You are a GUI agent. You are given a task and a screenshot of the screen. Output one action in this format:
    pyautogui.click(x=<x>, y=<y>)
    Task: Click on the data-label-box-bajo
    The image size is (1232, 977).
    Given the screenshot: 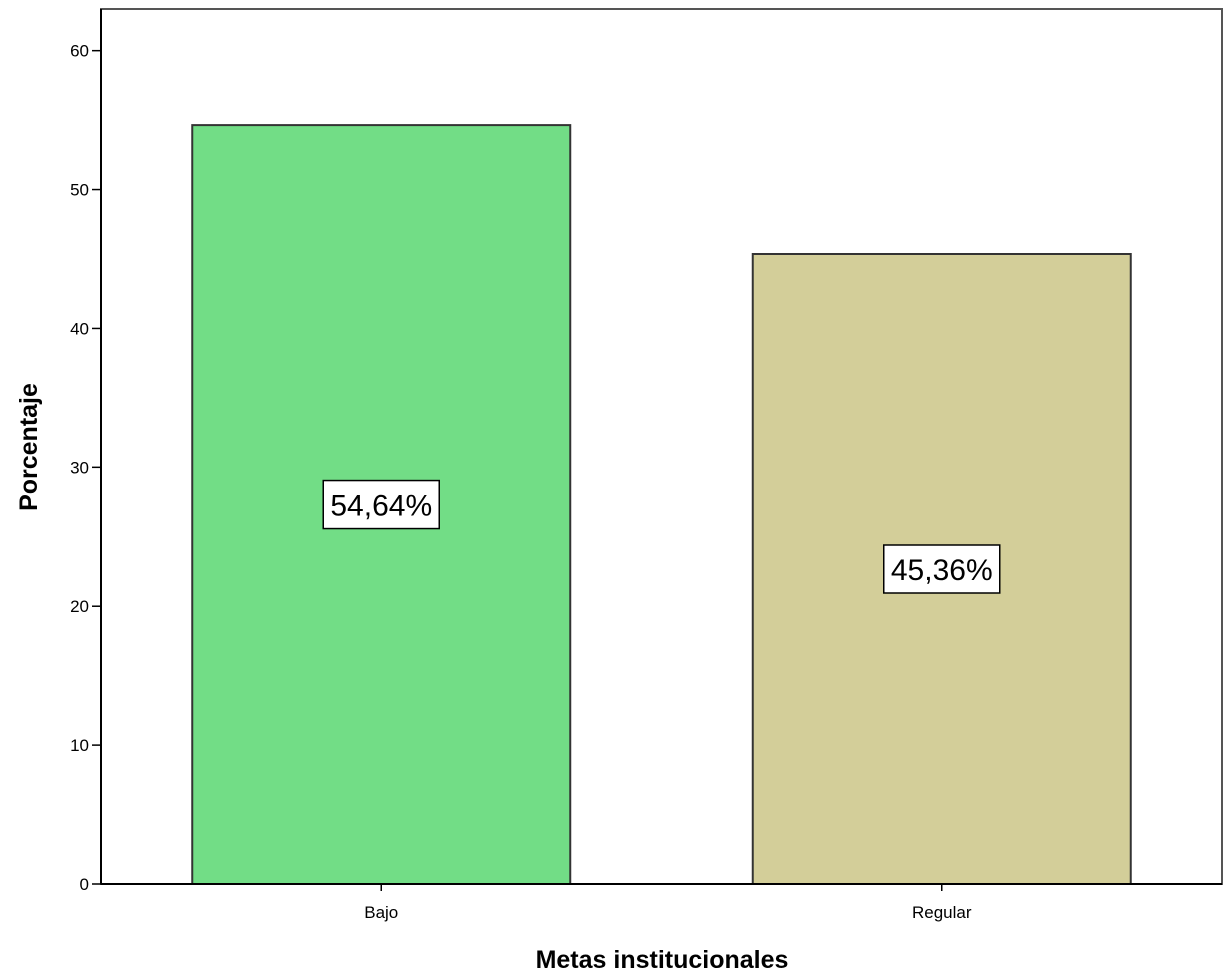 What is the action you would take?
    pyautogui.click(x=381, y=504)
    